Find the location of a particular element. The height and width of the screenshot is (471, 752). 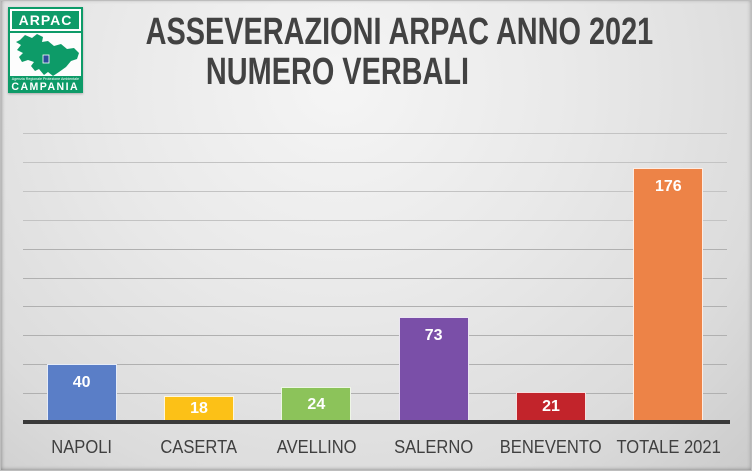

category-label-benevento: BENEVENTO is located at coordinates (551, 447).